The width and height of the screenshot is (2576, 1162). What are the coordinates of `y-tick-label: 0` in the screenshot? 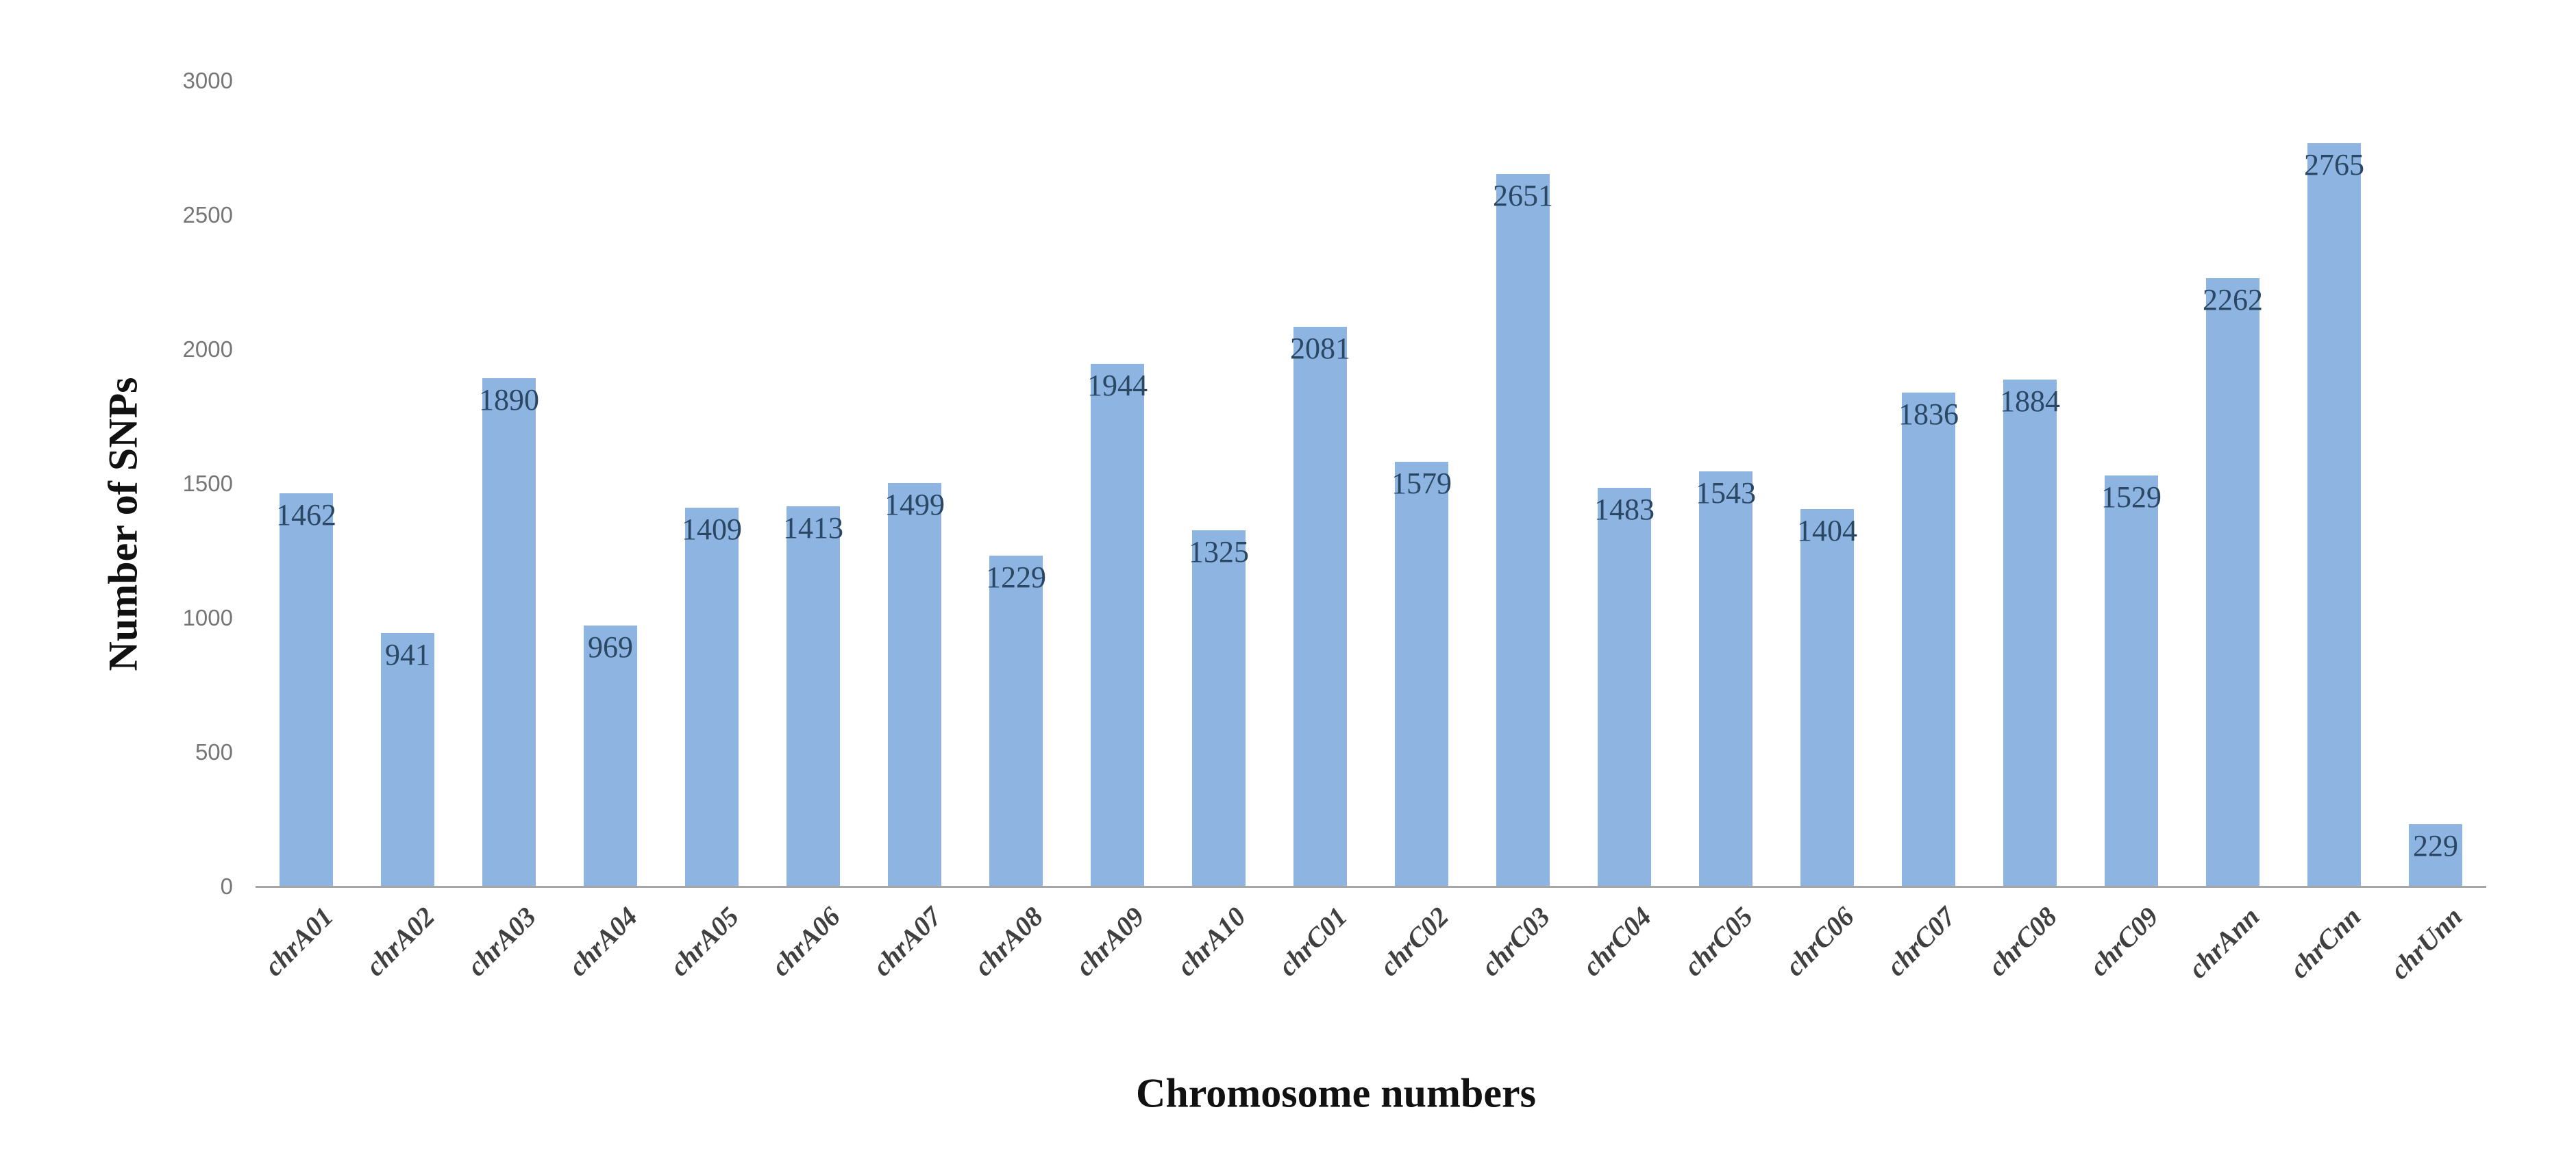 It's located at (226, 886).